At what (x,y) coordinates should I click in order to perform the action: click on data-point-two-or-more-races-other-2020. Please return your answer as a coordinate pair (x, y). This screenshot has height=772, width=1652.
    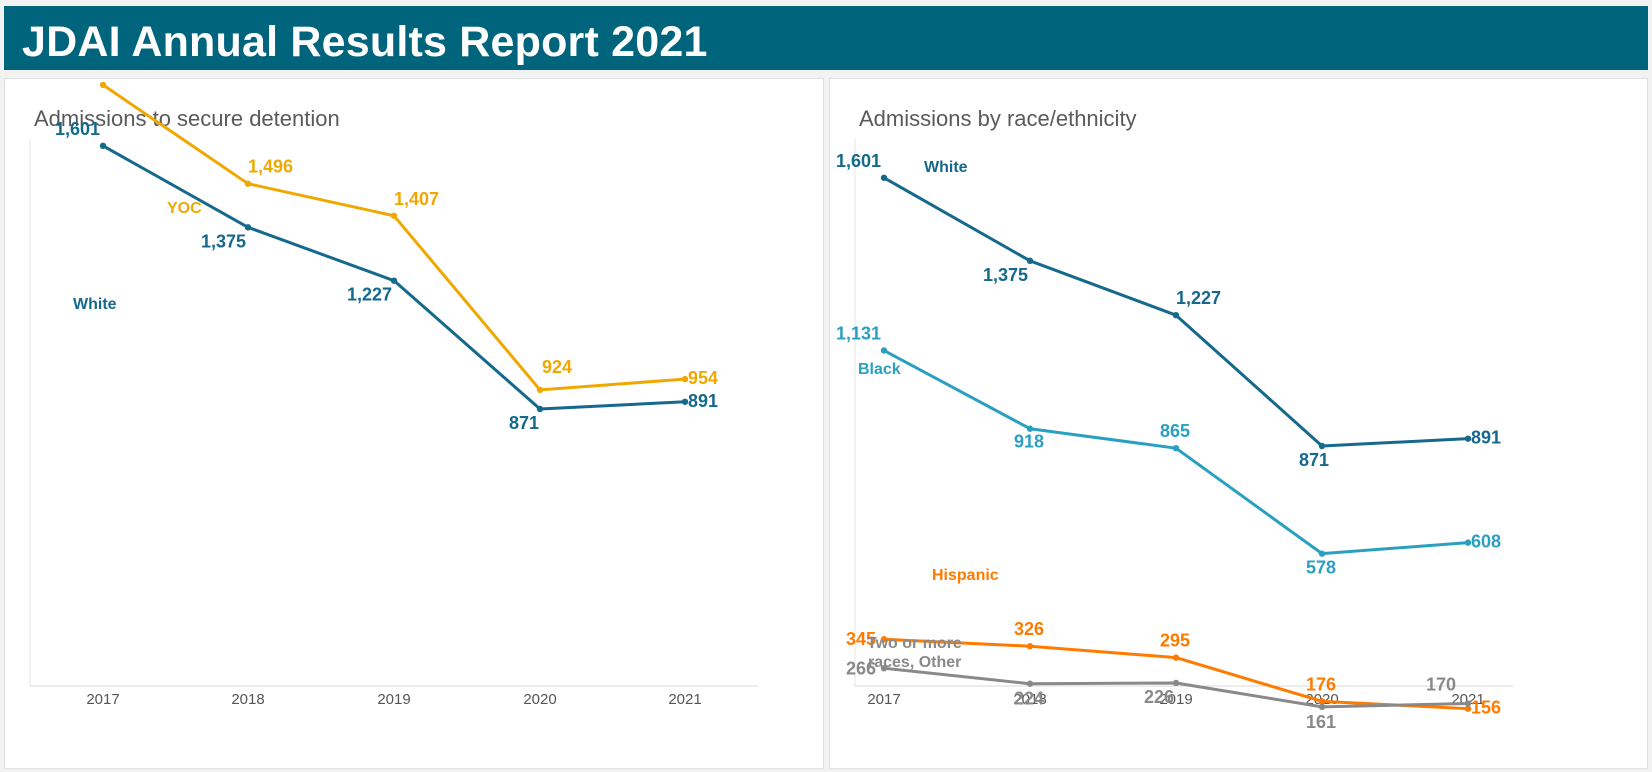
    Looking at the image, I should click on (1322, 707).